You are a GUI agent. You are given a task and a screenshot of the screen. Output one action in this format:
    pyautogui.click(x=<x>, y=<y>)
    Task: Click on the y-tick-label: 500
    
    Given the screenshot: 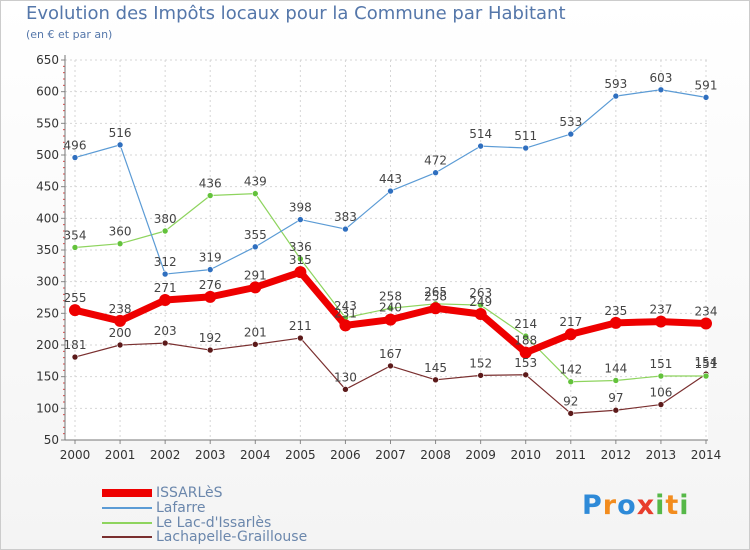 What is the action you would take?
    pyautogui.click(x=47, y=155)
    